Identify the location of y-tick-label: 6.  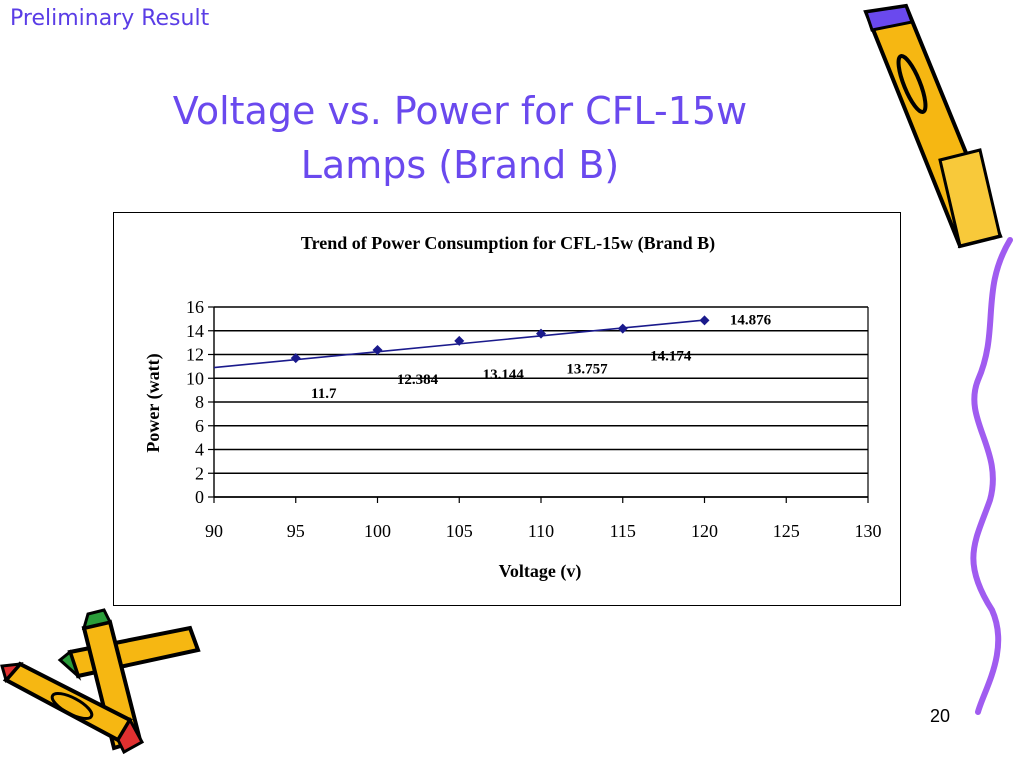
(199, 426).